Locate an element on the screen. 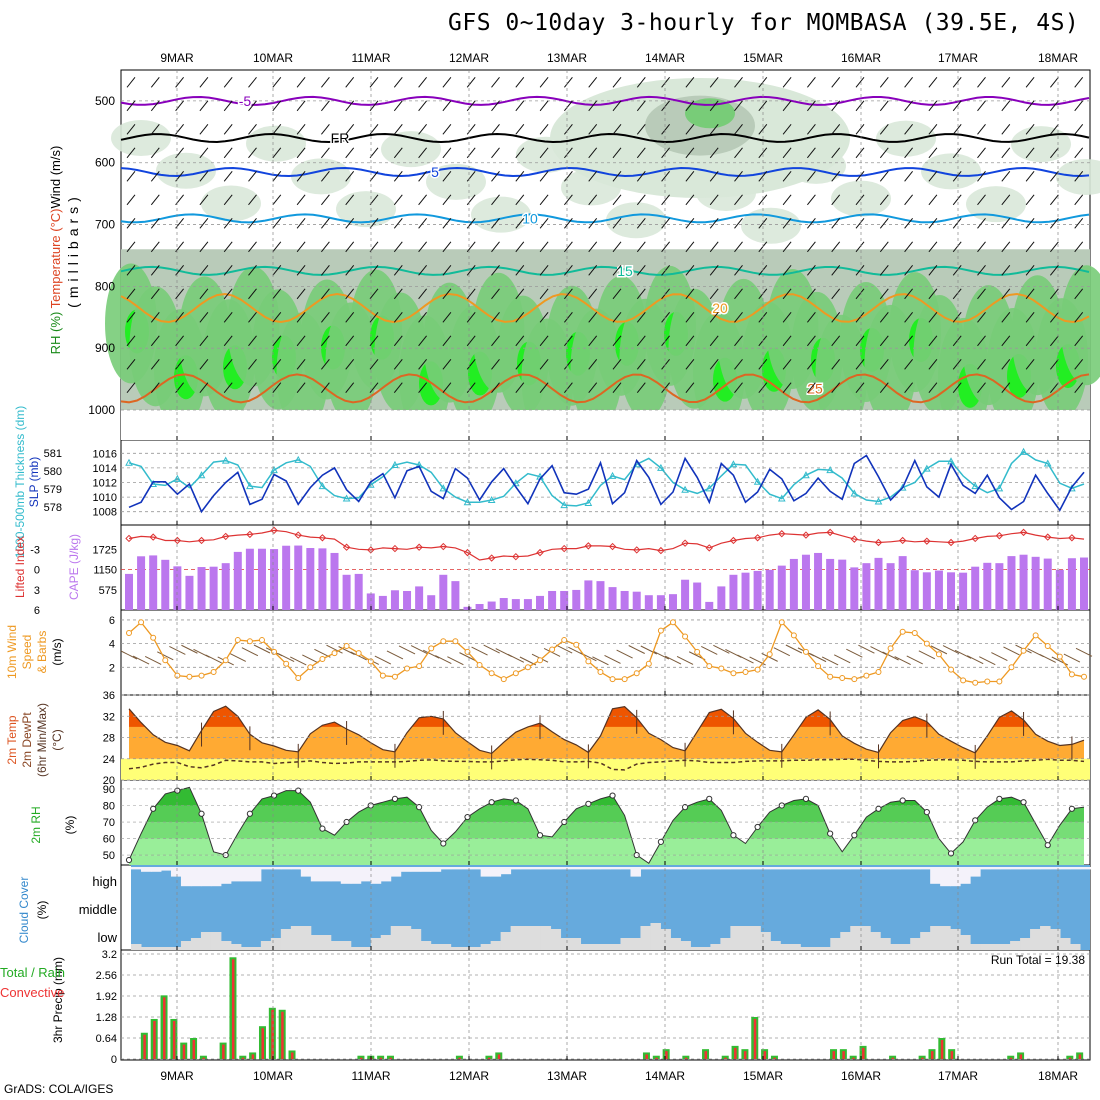 This screenshot has width=1100, height=1100. thickness-tick-label: 580 is located at coordinates (53, 472).